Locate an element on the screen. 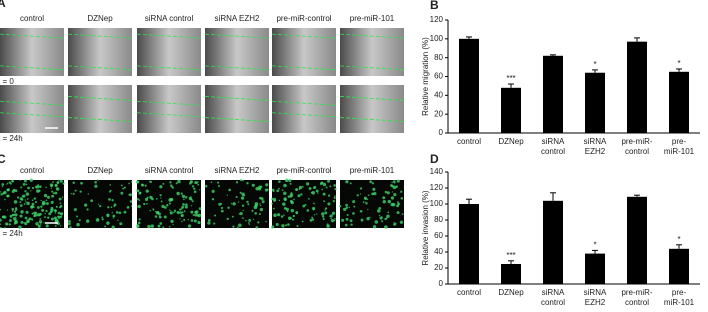 The height and width of the screenshot is (312, 708). scratch-image is located at coordinates (100, 52).